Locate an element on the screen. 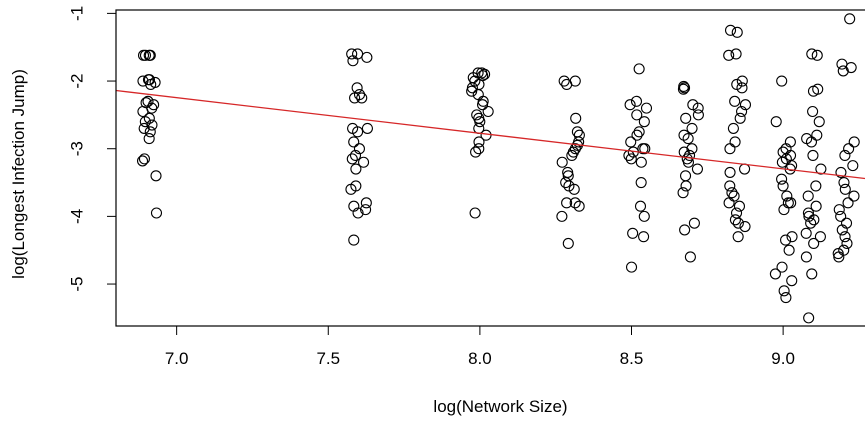 The width and height of the screenshot is (865, 442). x-tick-label: 8.5 is located at coordinates (632, 358).